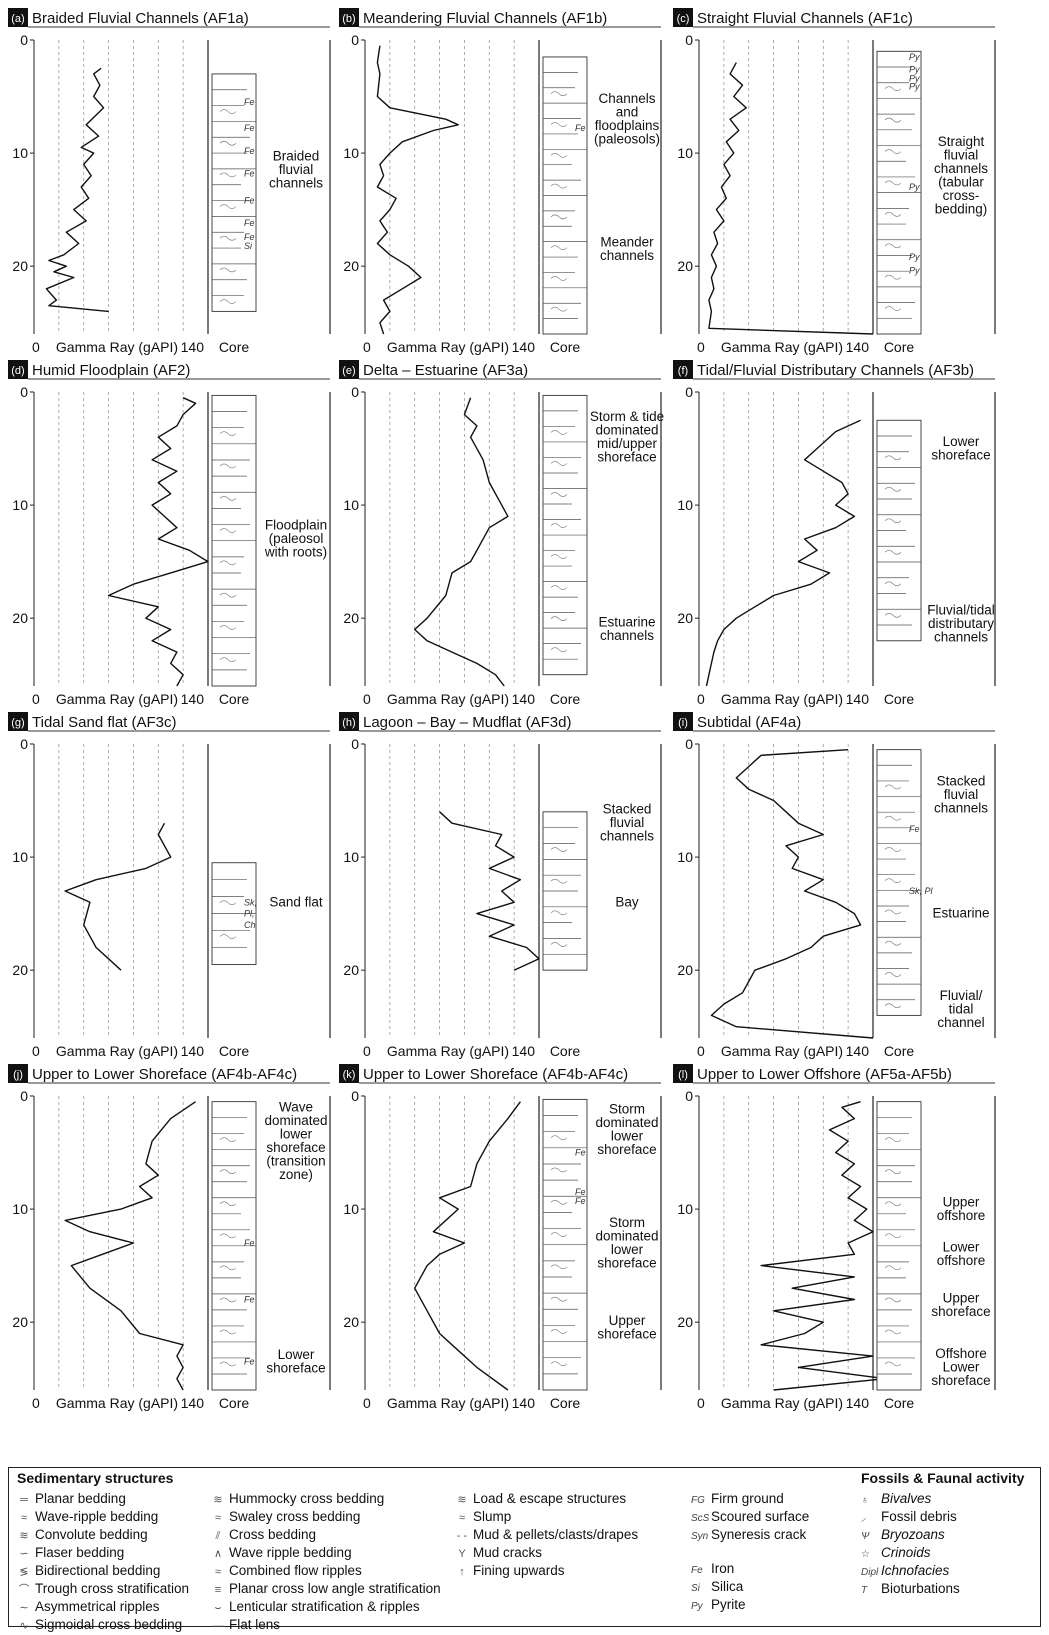 This screenshot has height=1635, width=1049. What do you see at coordinates (296, 525) in the screenshot?
I see `facies-zone-label: Floodplain` at bounding box center [296, 525].